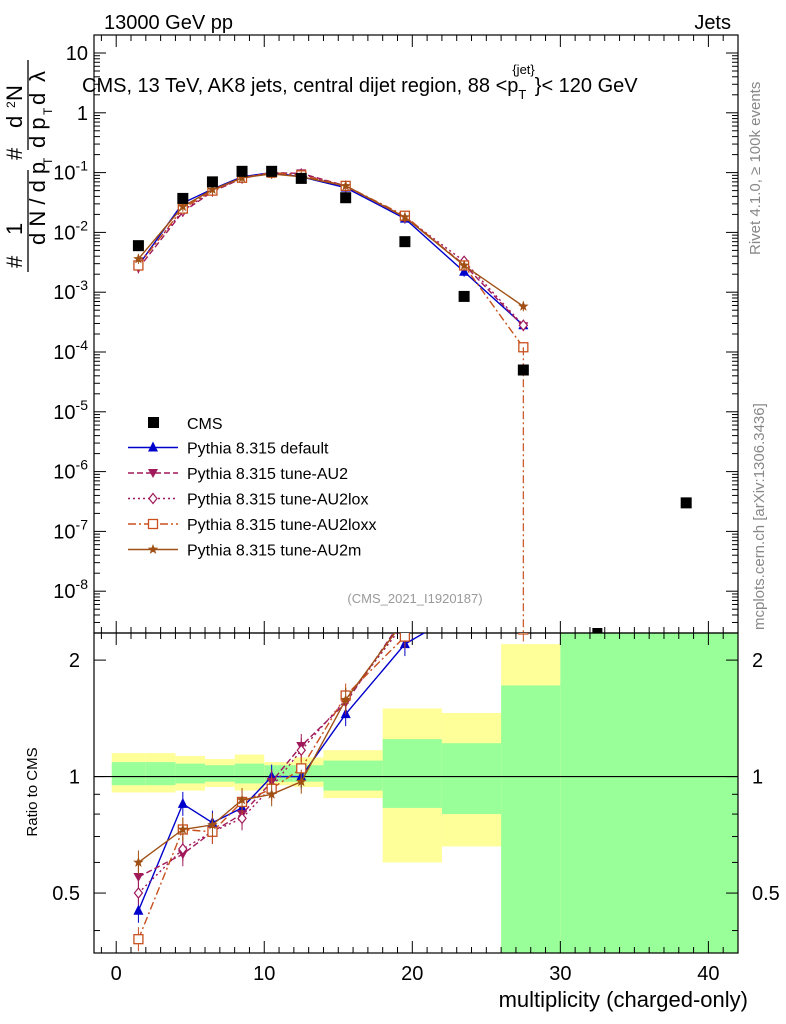  Describe the element at coordinates (82, 465) in the screenshot. I see `y-tick-label-exponent: -6` at that location.